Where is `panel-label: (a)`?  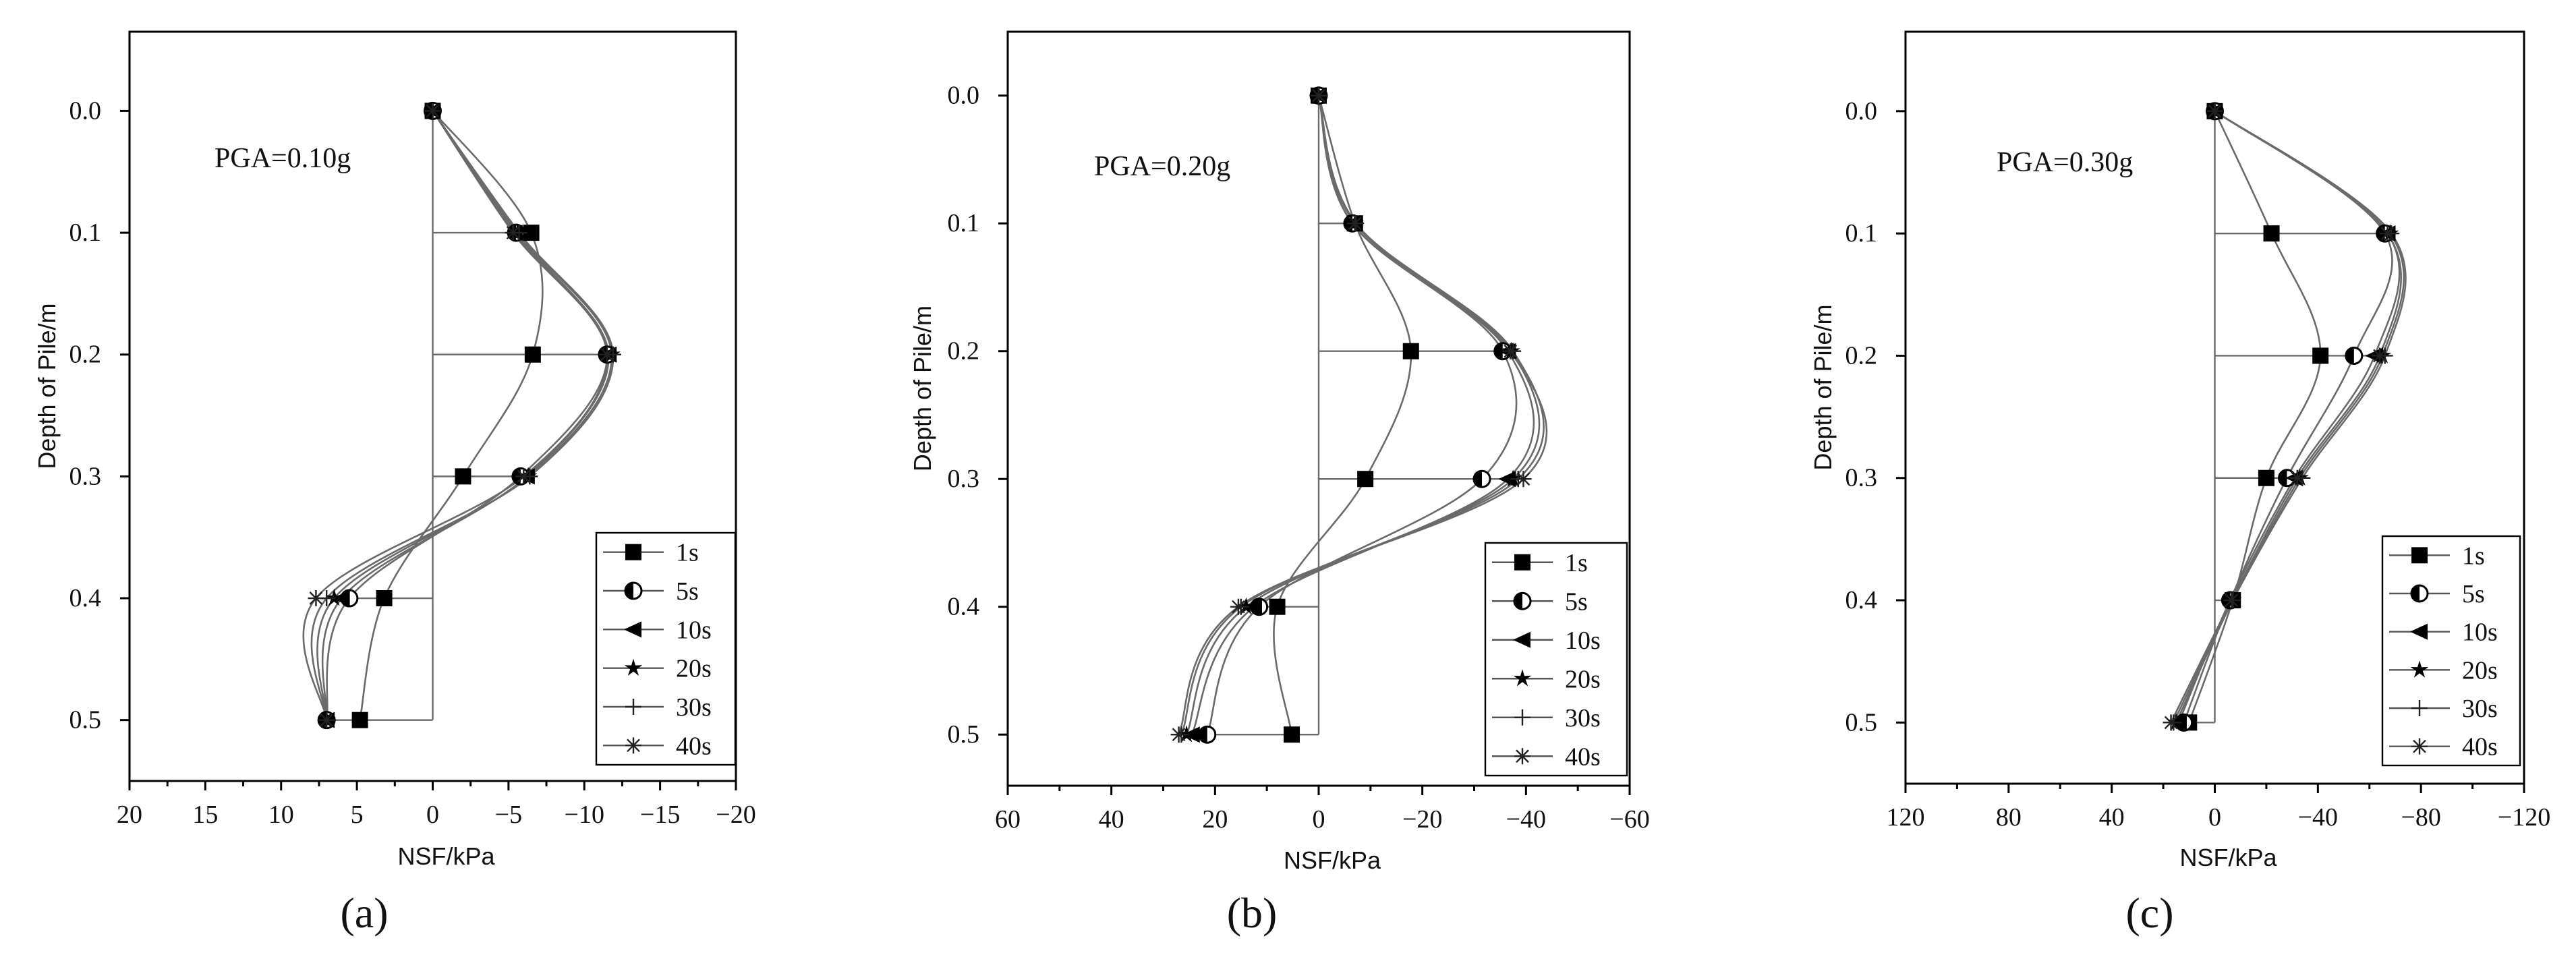
panel-label: (a) is located at coordinates (364, 913).